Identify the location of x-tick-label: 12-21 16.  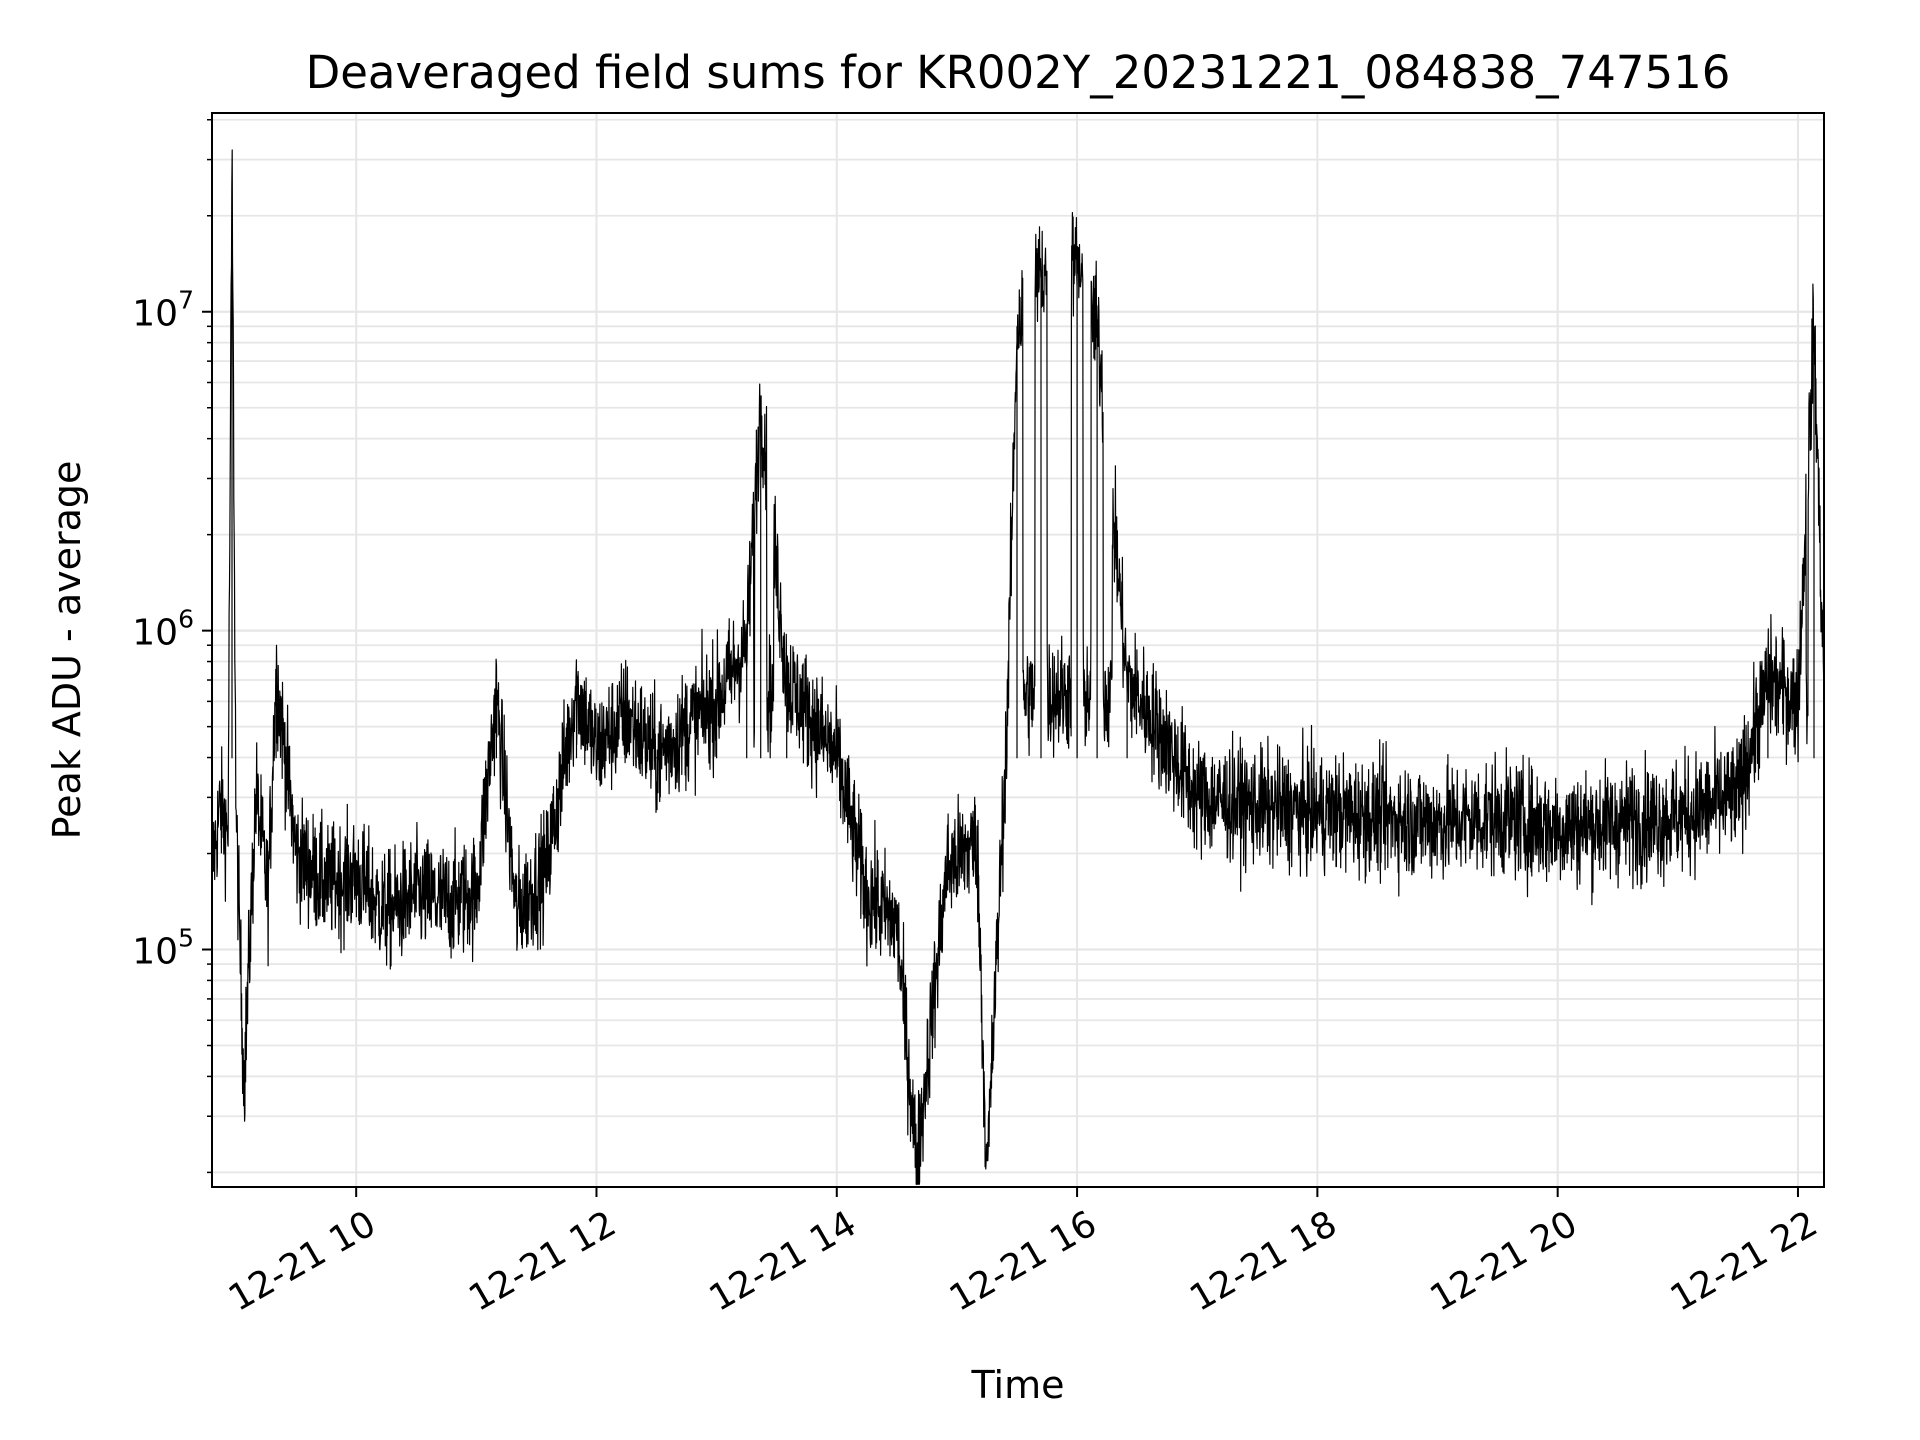
(1023, 1261).